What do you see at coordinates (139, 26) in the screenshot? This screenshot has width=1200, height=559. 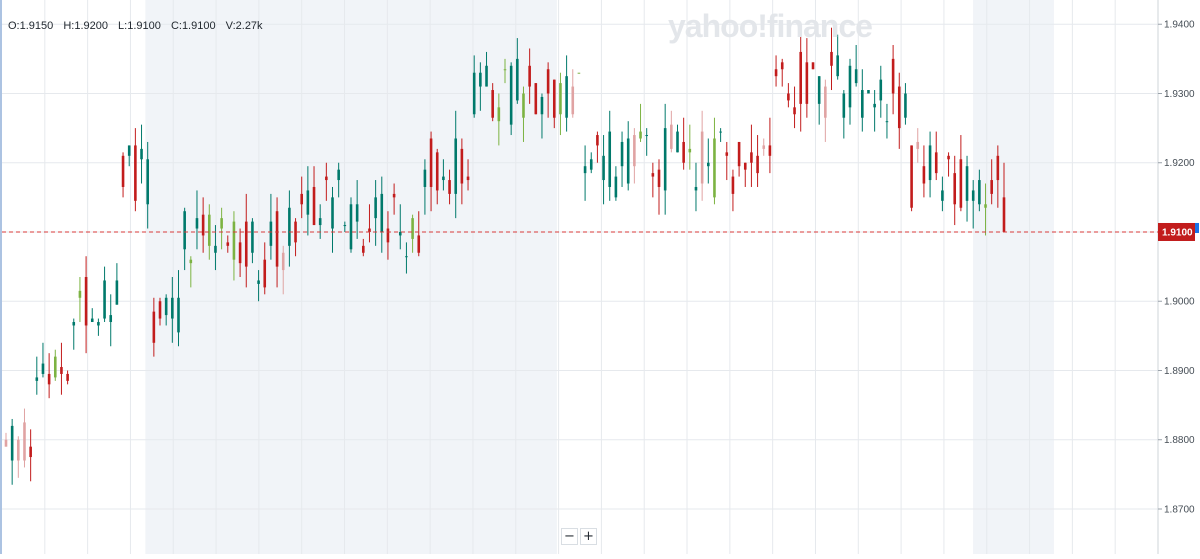 I see `low-value: L:1.9100` at bounding box center [139, 26].